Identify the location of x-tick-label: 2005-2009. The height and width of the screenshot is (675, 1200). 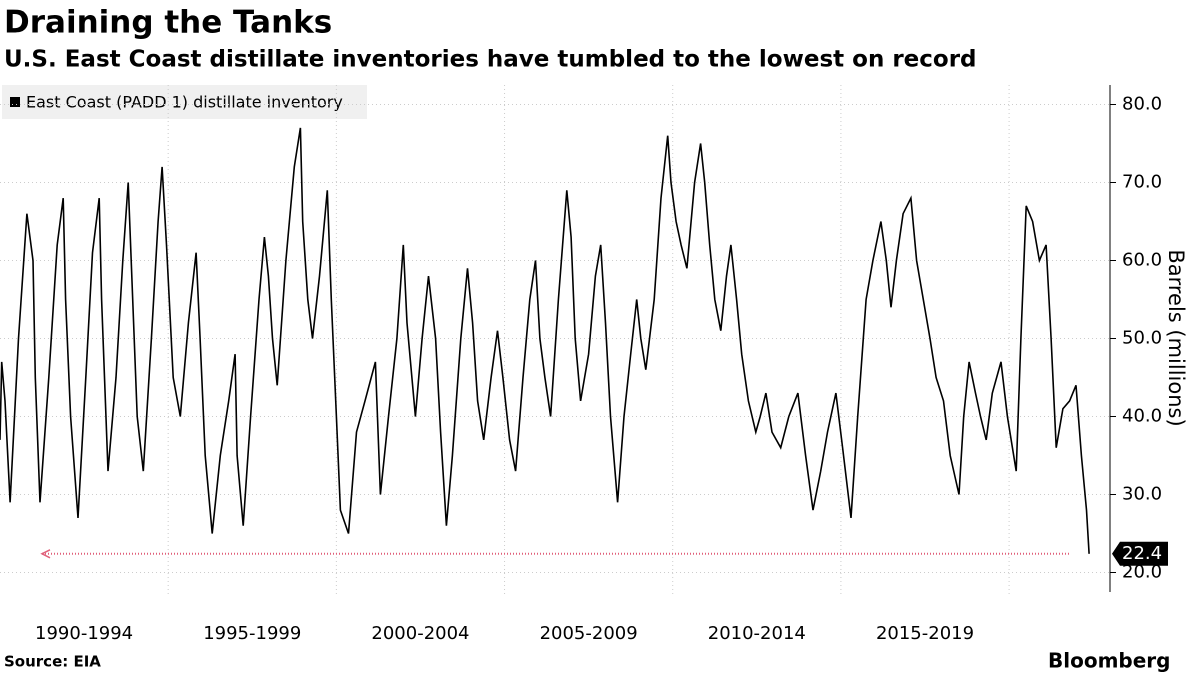
(589, 633).